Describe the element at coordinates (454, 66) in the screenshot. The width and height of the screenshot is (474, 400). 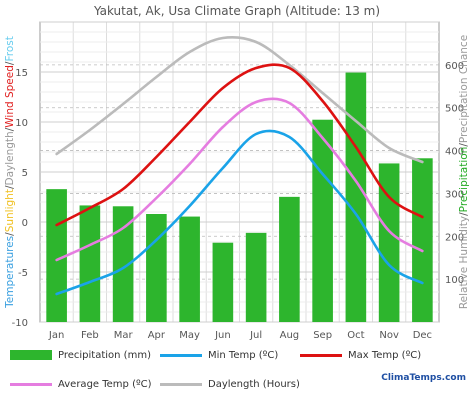
I see `right-tick-label: 600` at that location.